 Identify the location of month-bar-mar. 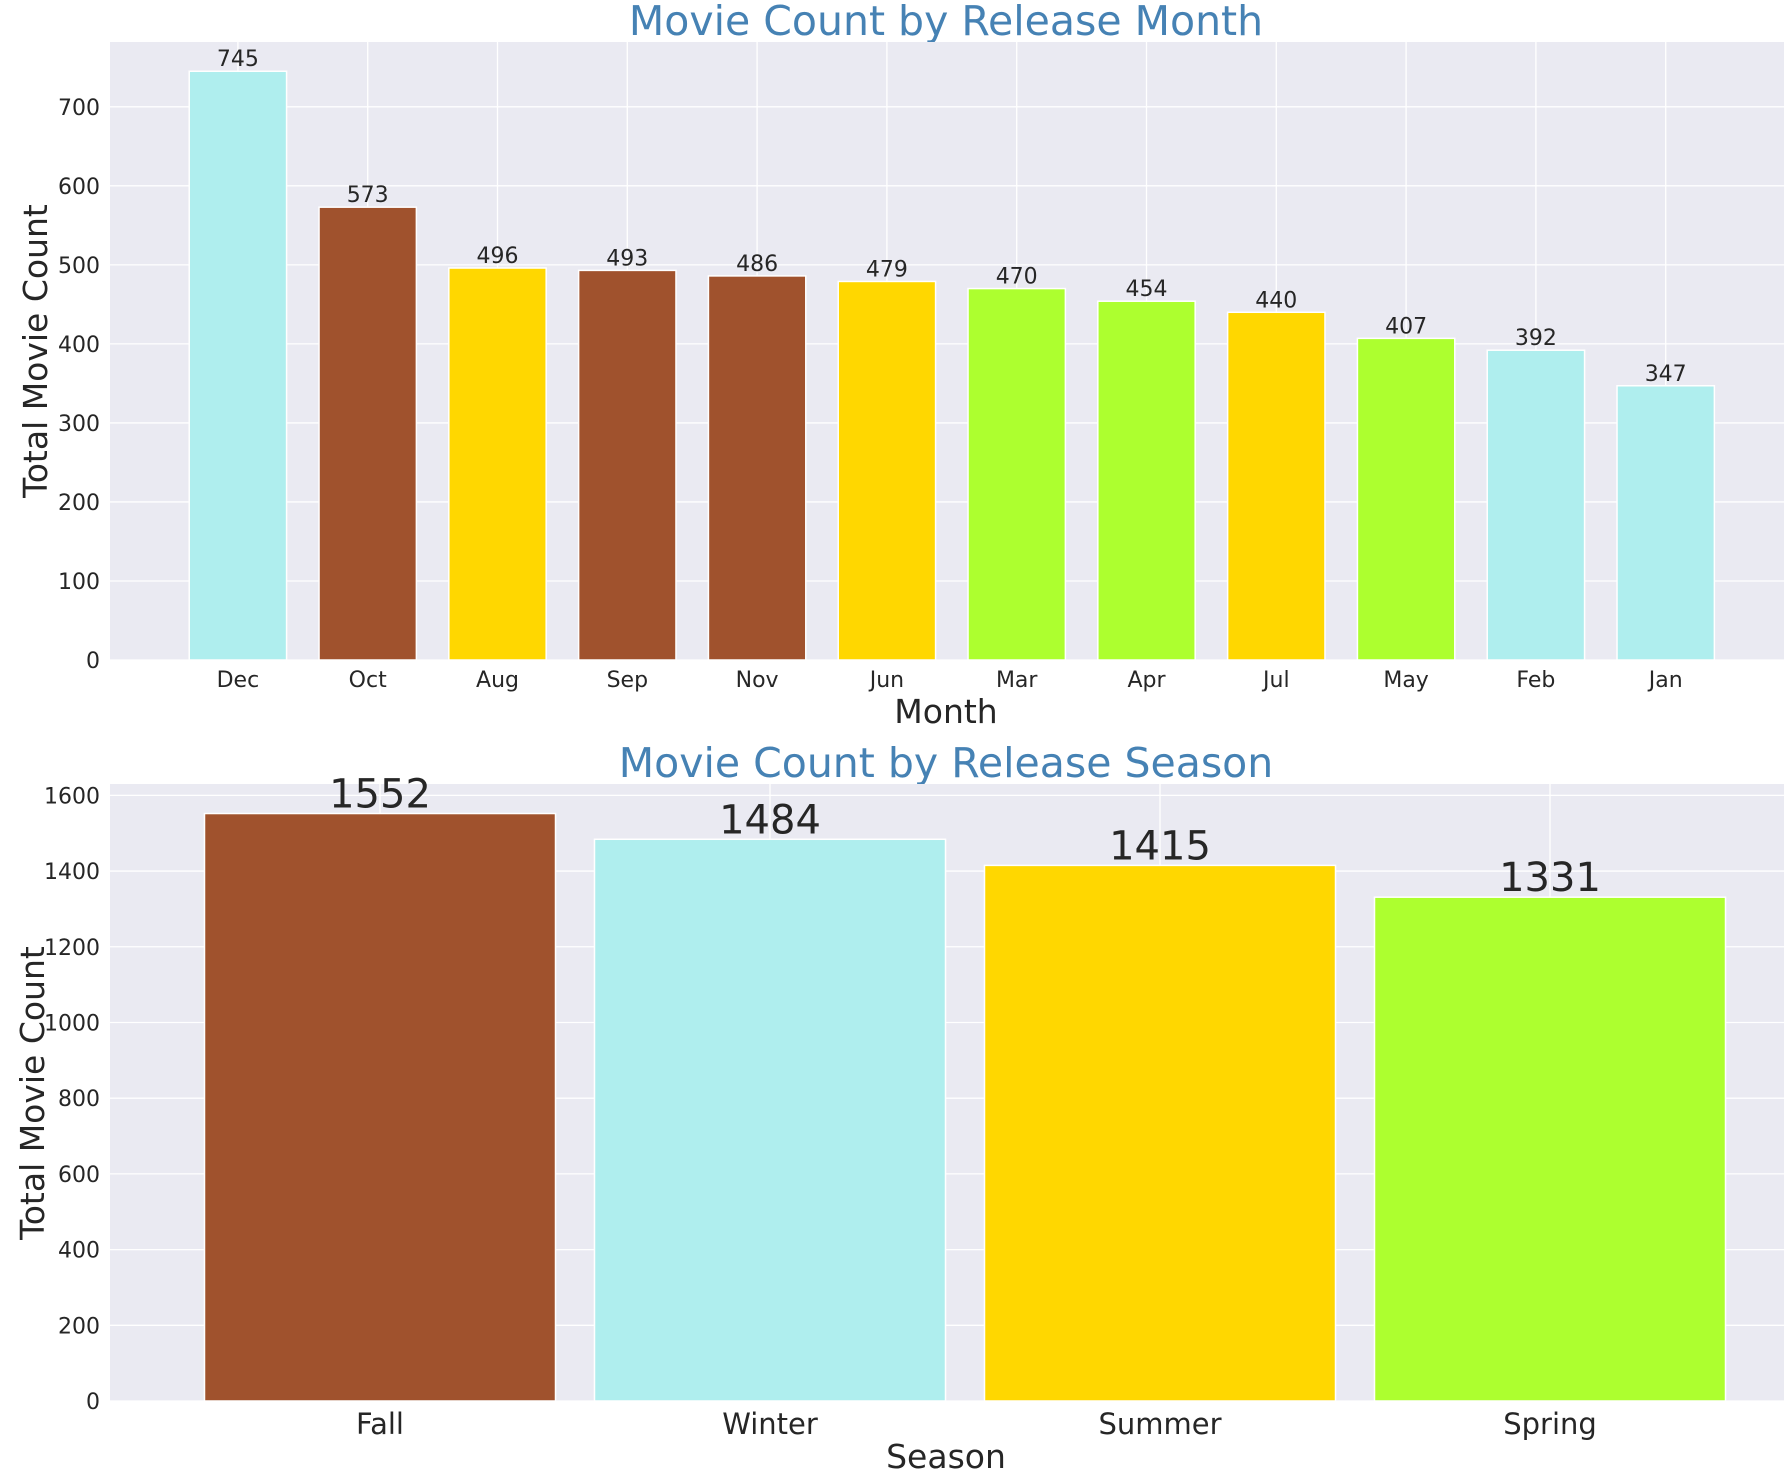
(1017, 474).